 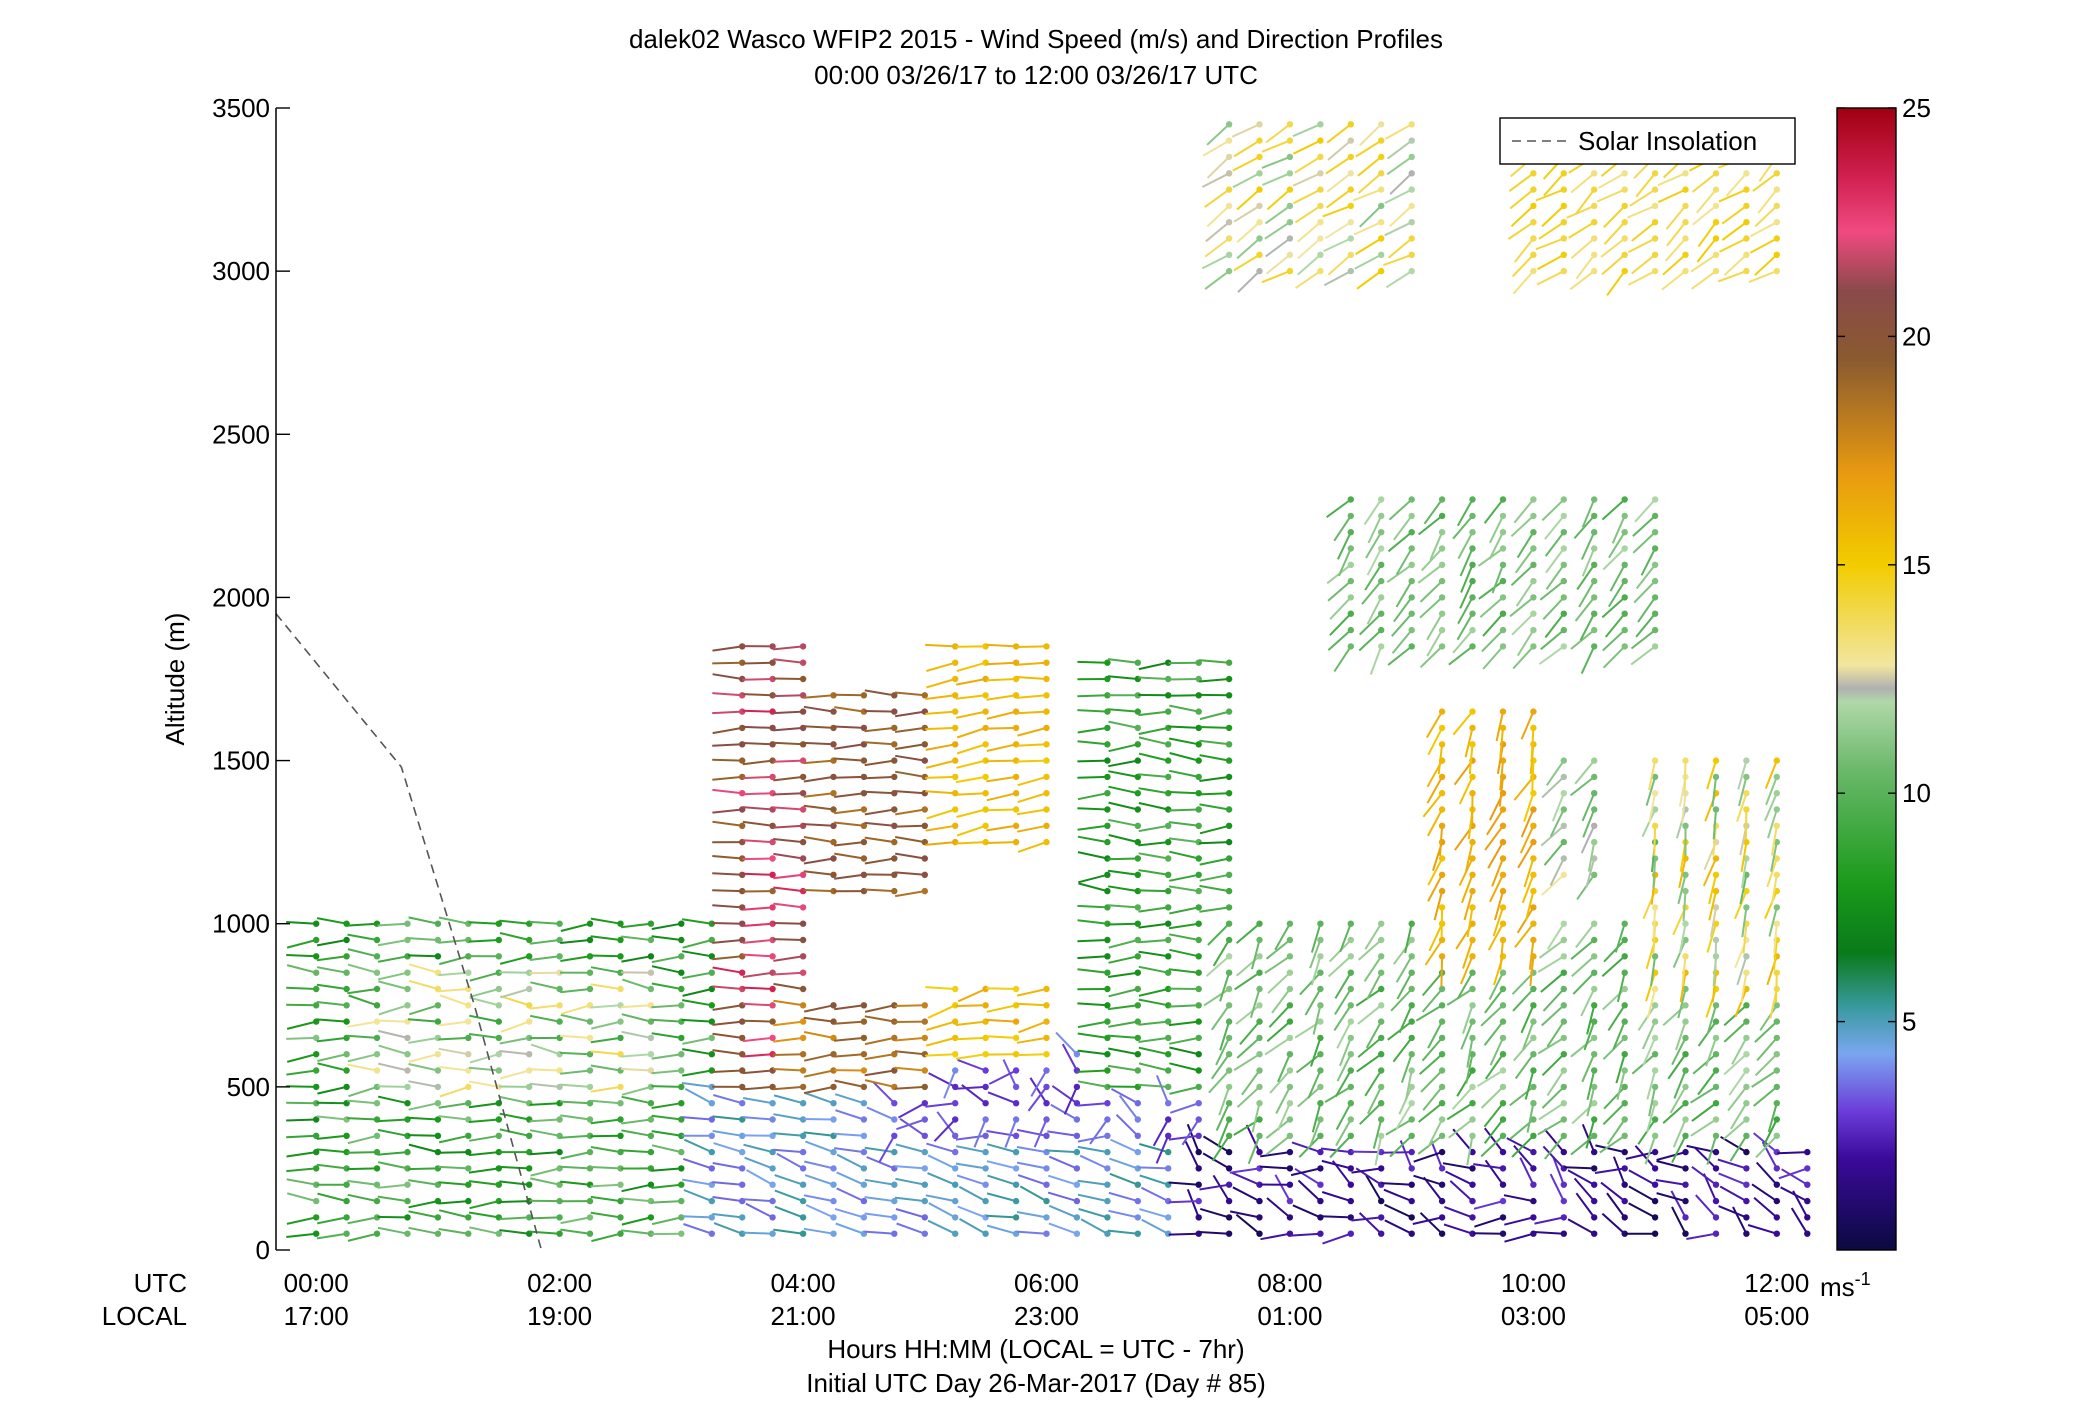 I want to click on colorbar-tick-label: 10, so click(x=1916, y=793).